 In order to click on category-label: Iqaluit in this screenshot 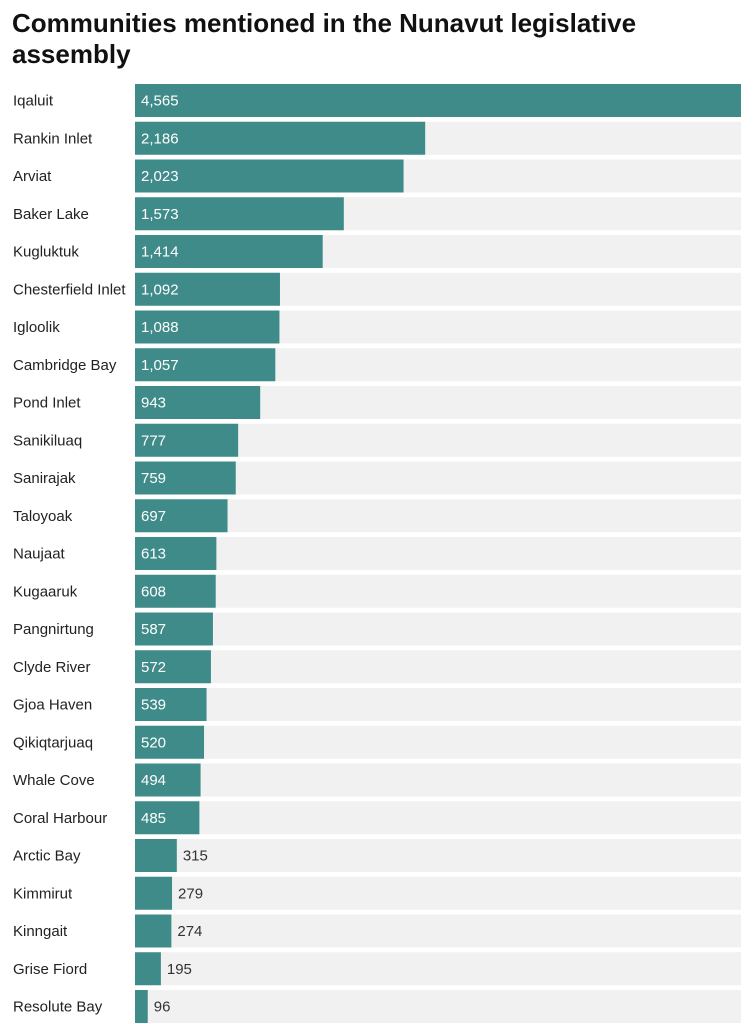, I will do `click(33, 101)`.